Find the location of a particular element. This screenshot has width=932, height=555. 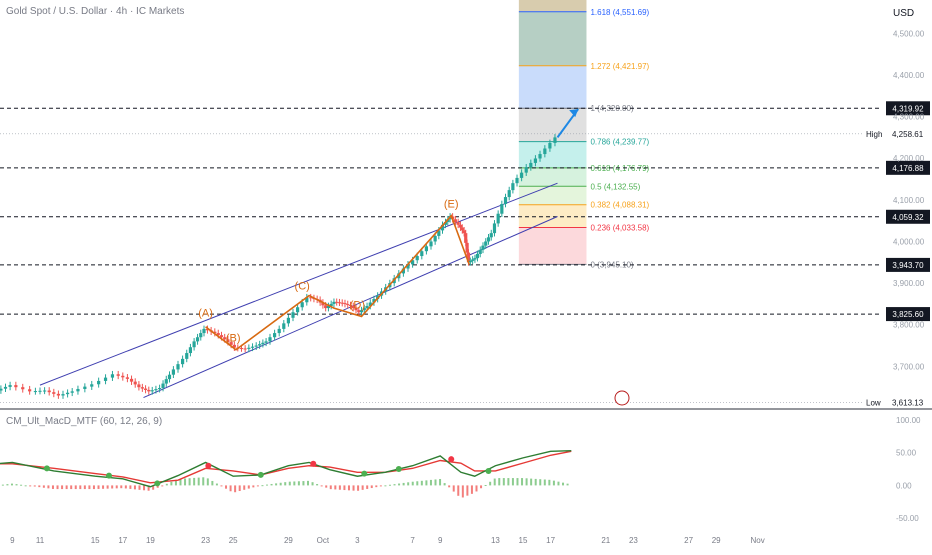

level-price-badge is located at coordinates (908, 314).